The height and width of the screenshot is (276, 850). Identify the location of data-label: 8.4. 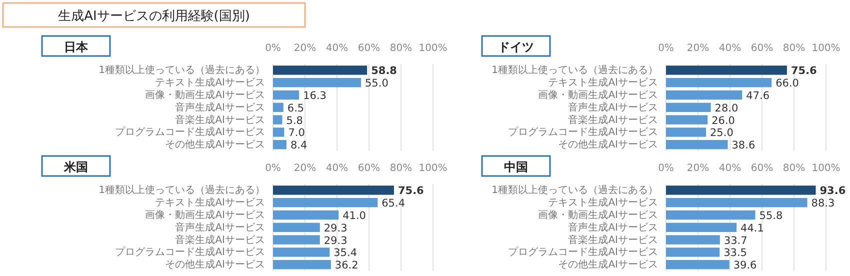
(299, 146).